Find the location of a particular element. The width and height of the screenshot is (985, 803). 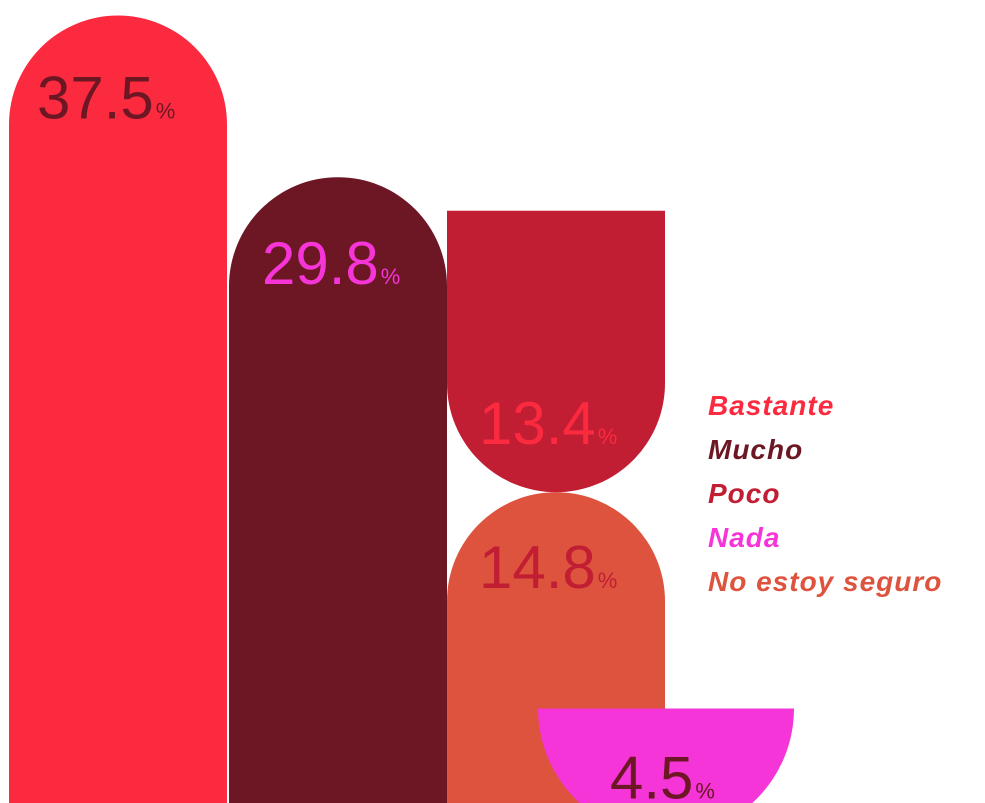

legend-item-poco: Poco is located at coordinates (744, 493).